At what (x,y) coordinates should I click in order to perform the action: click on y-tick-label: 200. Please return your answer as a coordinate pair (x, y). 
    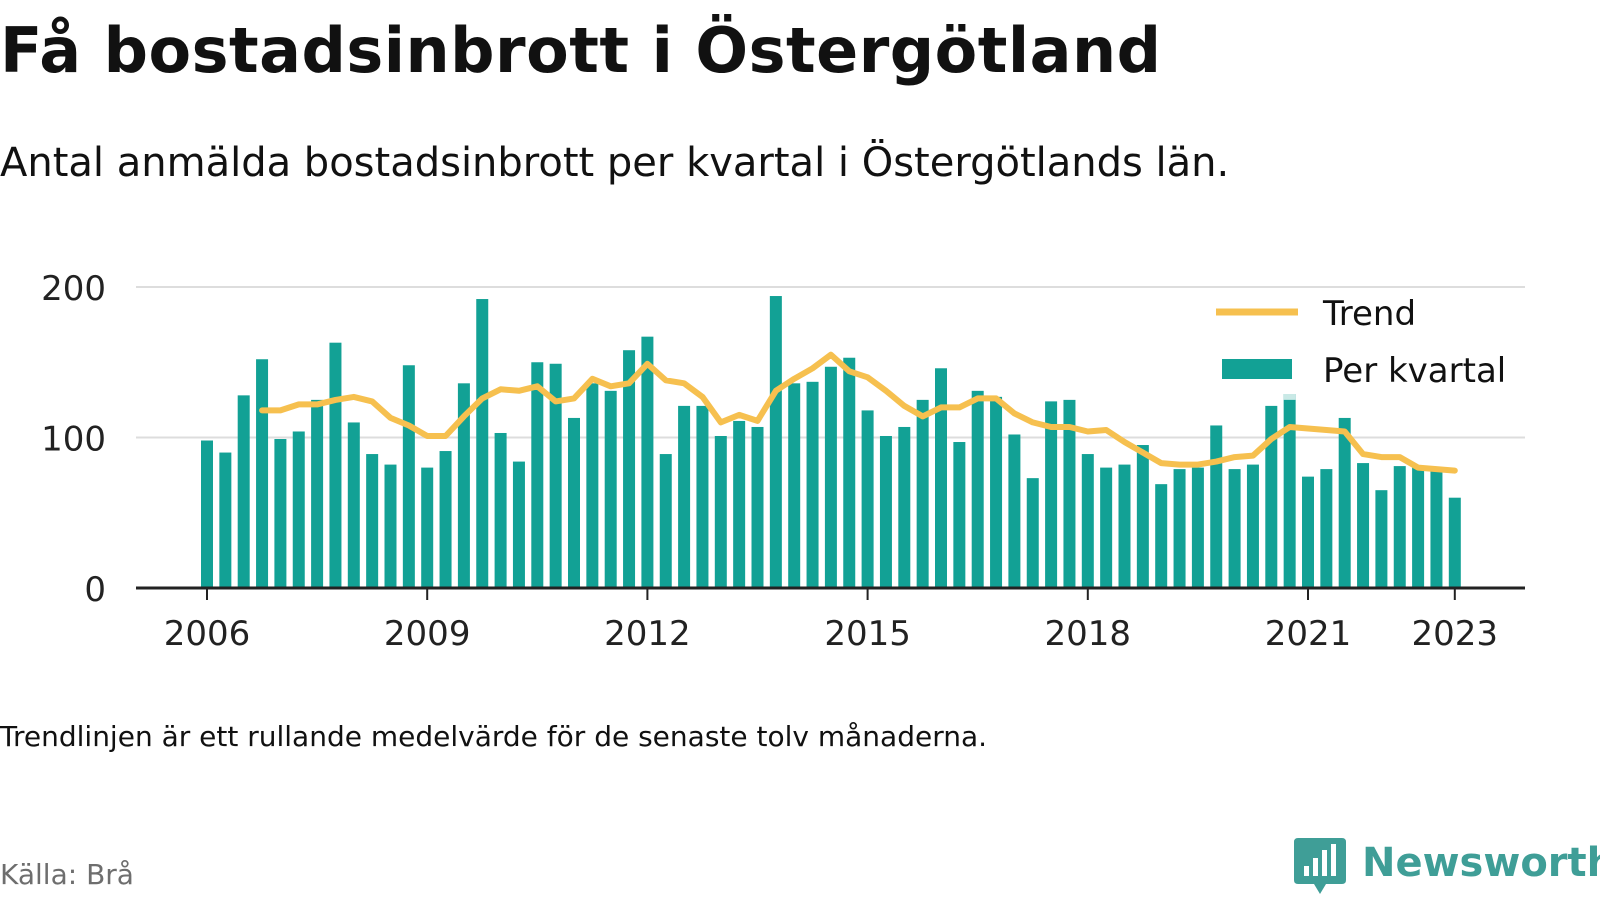
    Looking at the image, I should click on (73, 289).